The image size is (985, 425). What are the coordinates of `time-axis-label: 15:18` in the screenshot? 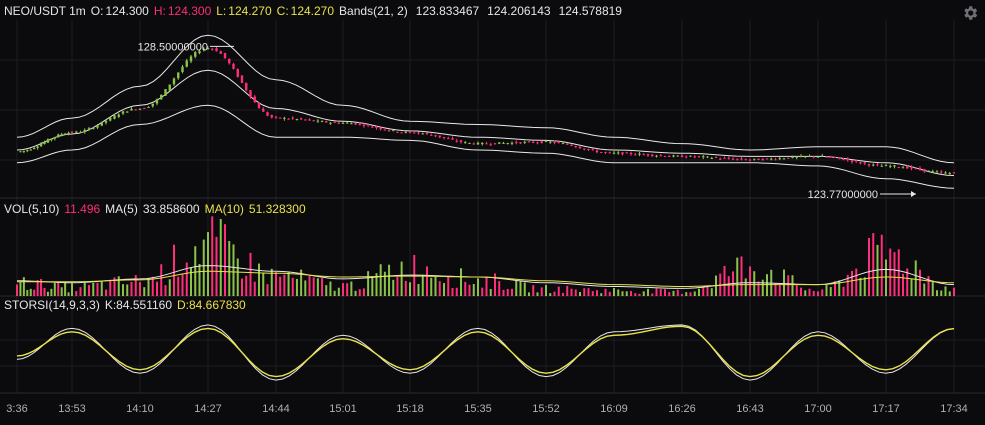 It's located at (410, 409).